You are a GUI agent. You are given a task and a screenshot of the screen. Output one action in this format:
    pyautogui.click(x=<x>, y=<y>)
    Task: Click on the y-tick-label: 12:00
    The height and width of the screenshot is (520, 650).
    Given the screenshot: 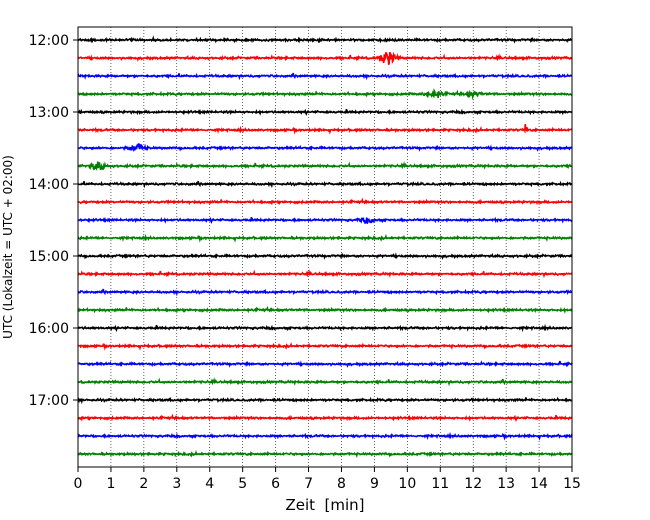 What is the action you would take?
    pyautogui.click(x=49, y=41)
    